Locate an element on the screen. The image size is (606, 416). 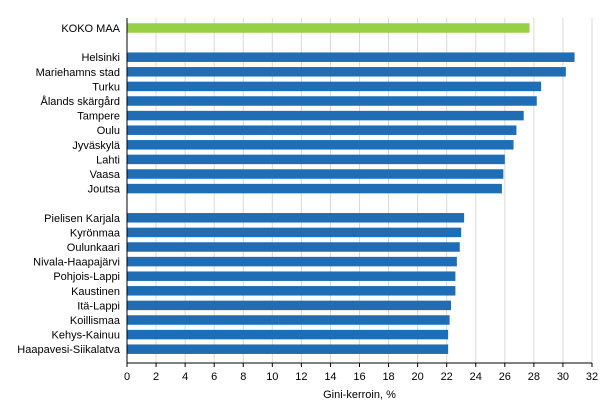
x-tick-label: 16 is located at coordinates (359, 377).